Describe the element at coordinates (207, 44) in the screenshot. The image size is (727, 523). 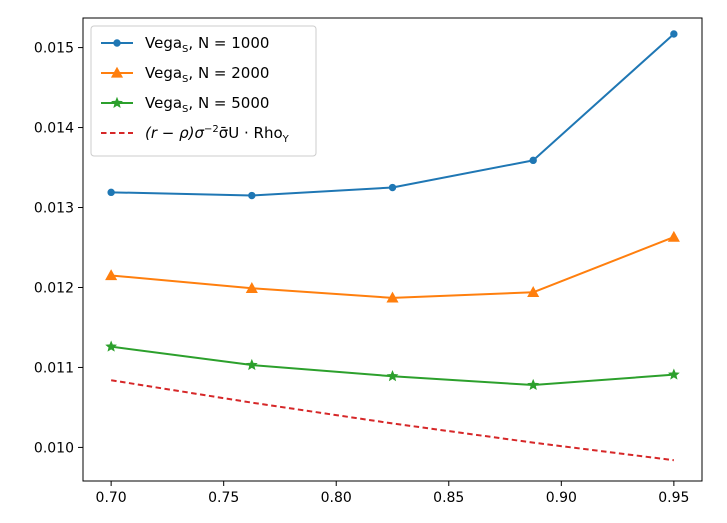
I see `legend-label: VegaS, N = 1000` at that location.